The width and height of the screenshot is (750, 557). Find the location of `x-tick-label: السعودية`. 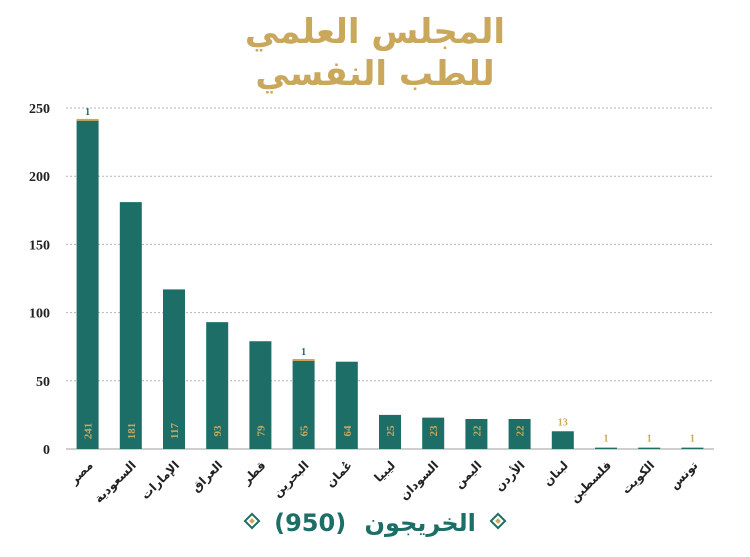

x-tick-label: السعودية is located at coordinates (115, 482).